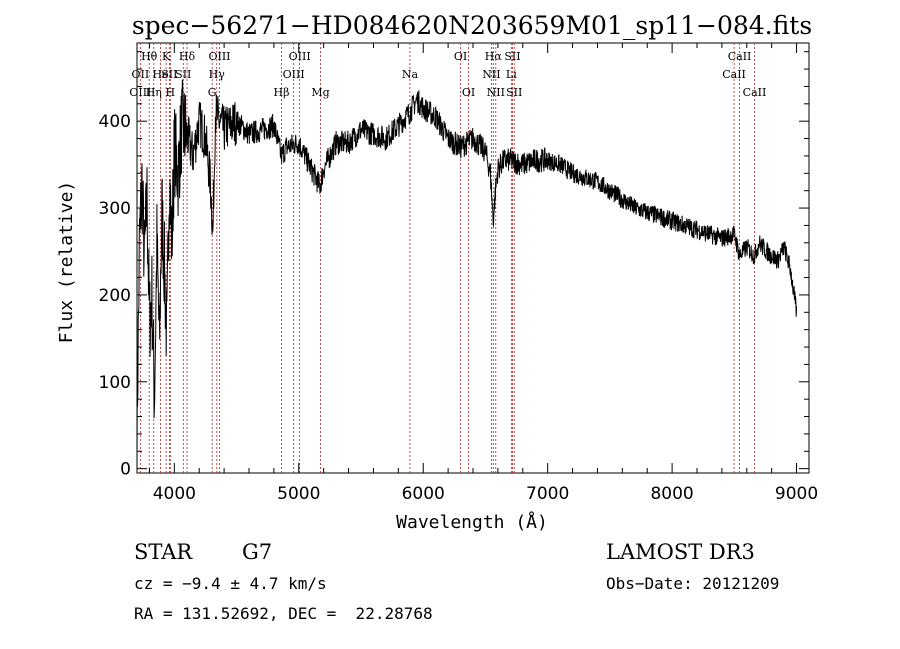  Describe the element at coordinates (511, 74) in the screenshot. I see `line-marker-label: Li` at that location.